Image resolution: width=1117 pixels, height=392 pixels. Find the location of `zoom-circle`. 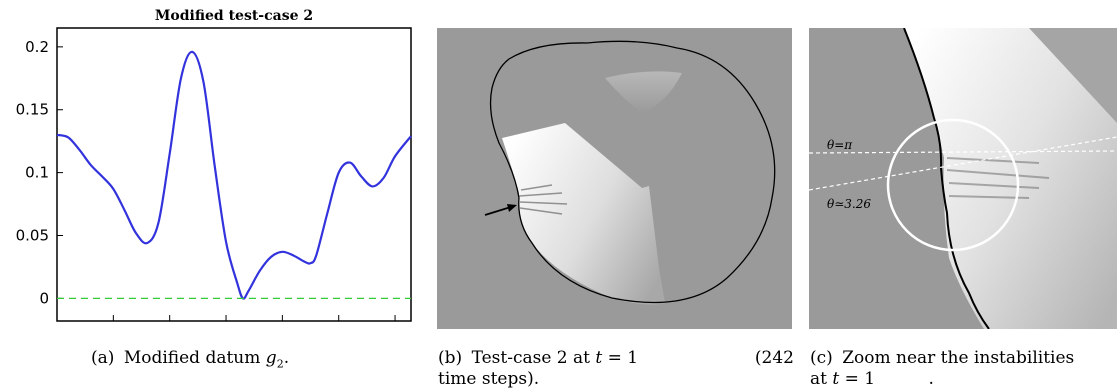

zoom-circle is located at coordinates (953, 185).